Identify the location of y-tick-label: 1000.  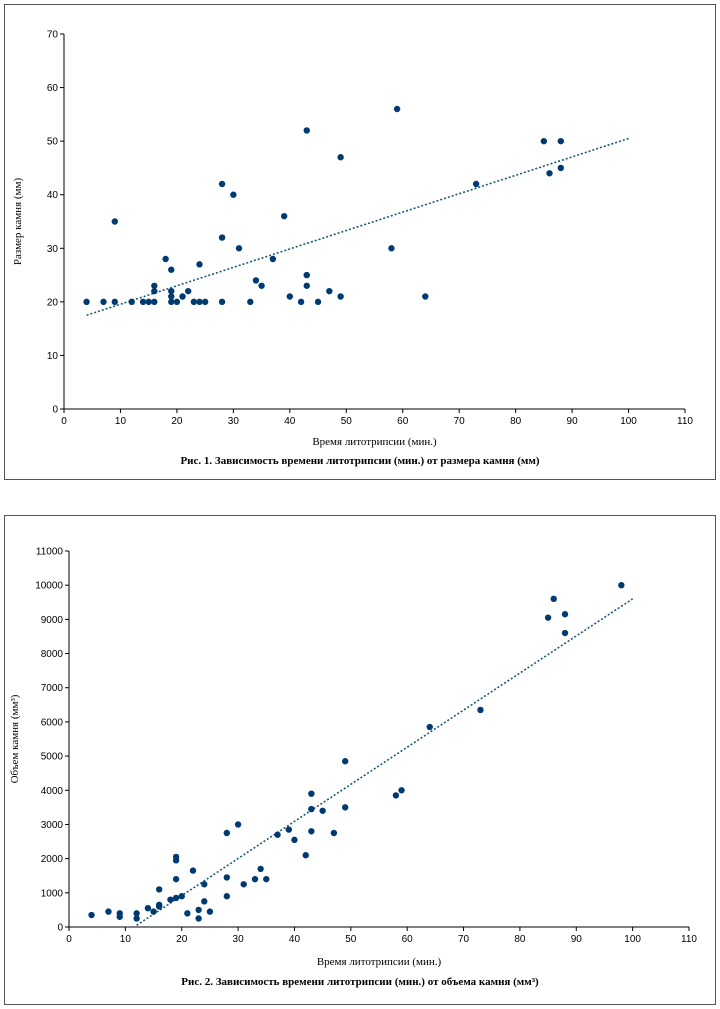
(52, 893).